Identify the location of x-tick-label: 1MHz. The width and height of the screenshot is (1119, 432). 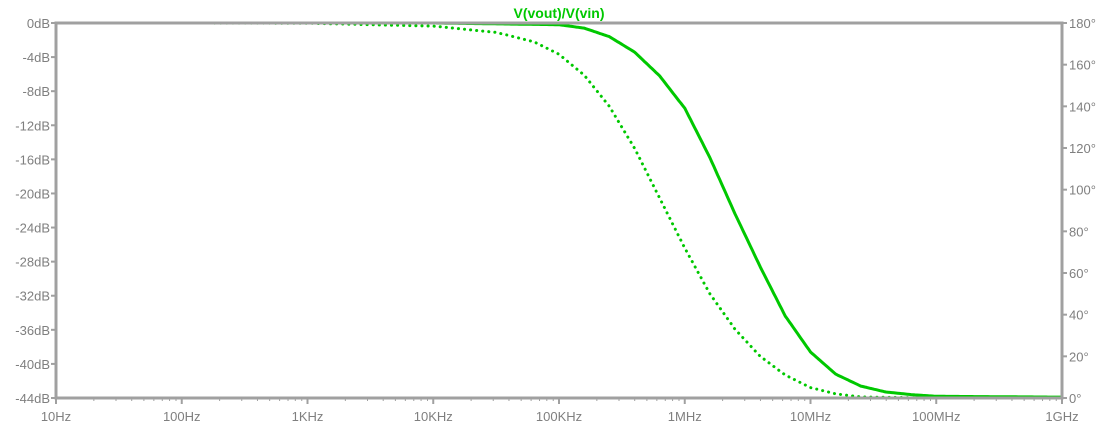
(685, 416).